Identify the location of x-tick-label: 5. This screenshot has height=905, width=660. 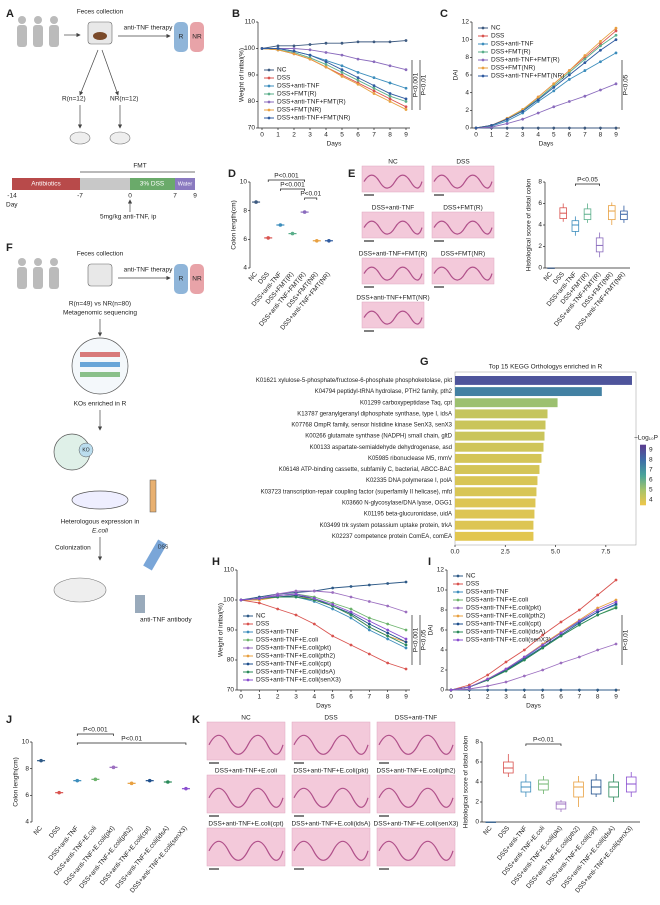
(554, 135).